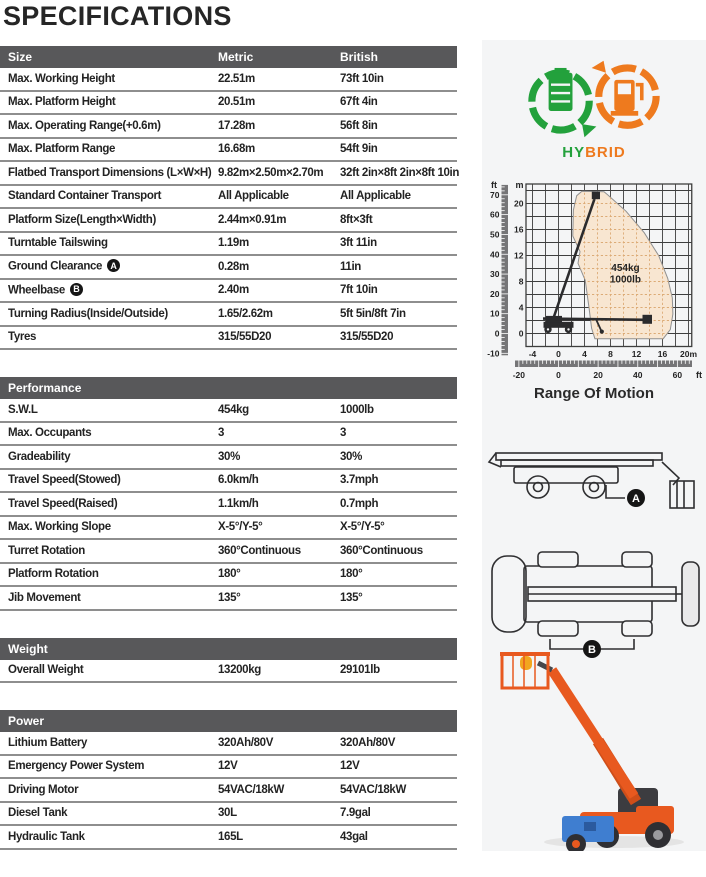 The height and width of the screenshot is (877, 706). What do you see at coordinates (359, 102) in the screenshot?
I see `british-value: 67ft 4in` at bounding box center [359, 102].